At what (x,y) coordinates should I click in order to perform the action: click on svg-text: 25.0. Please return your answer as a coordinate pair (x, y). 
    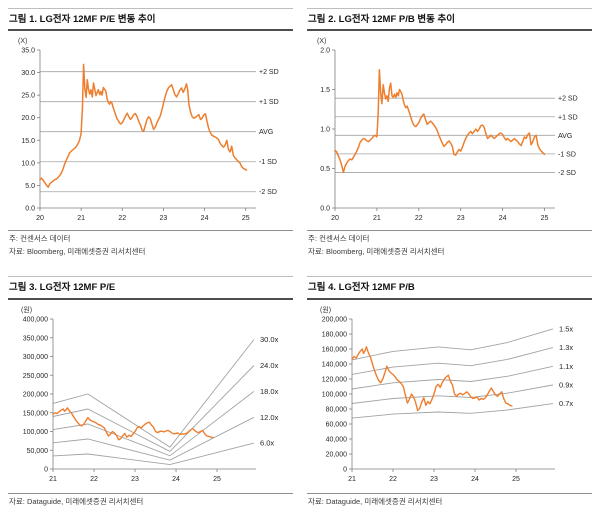
    Looking at the image, I should click on (28, 96).